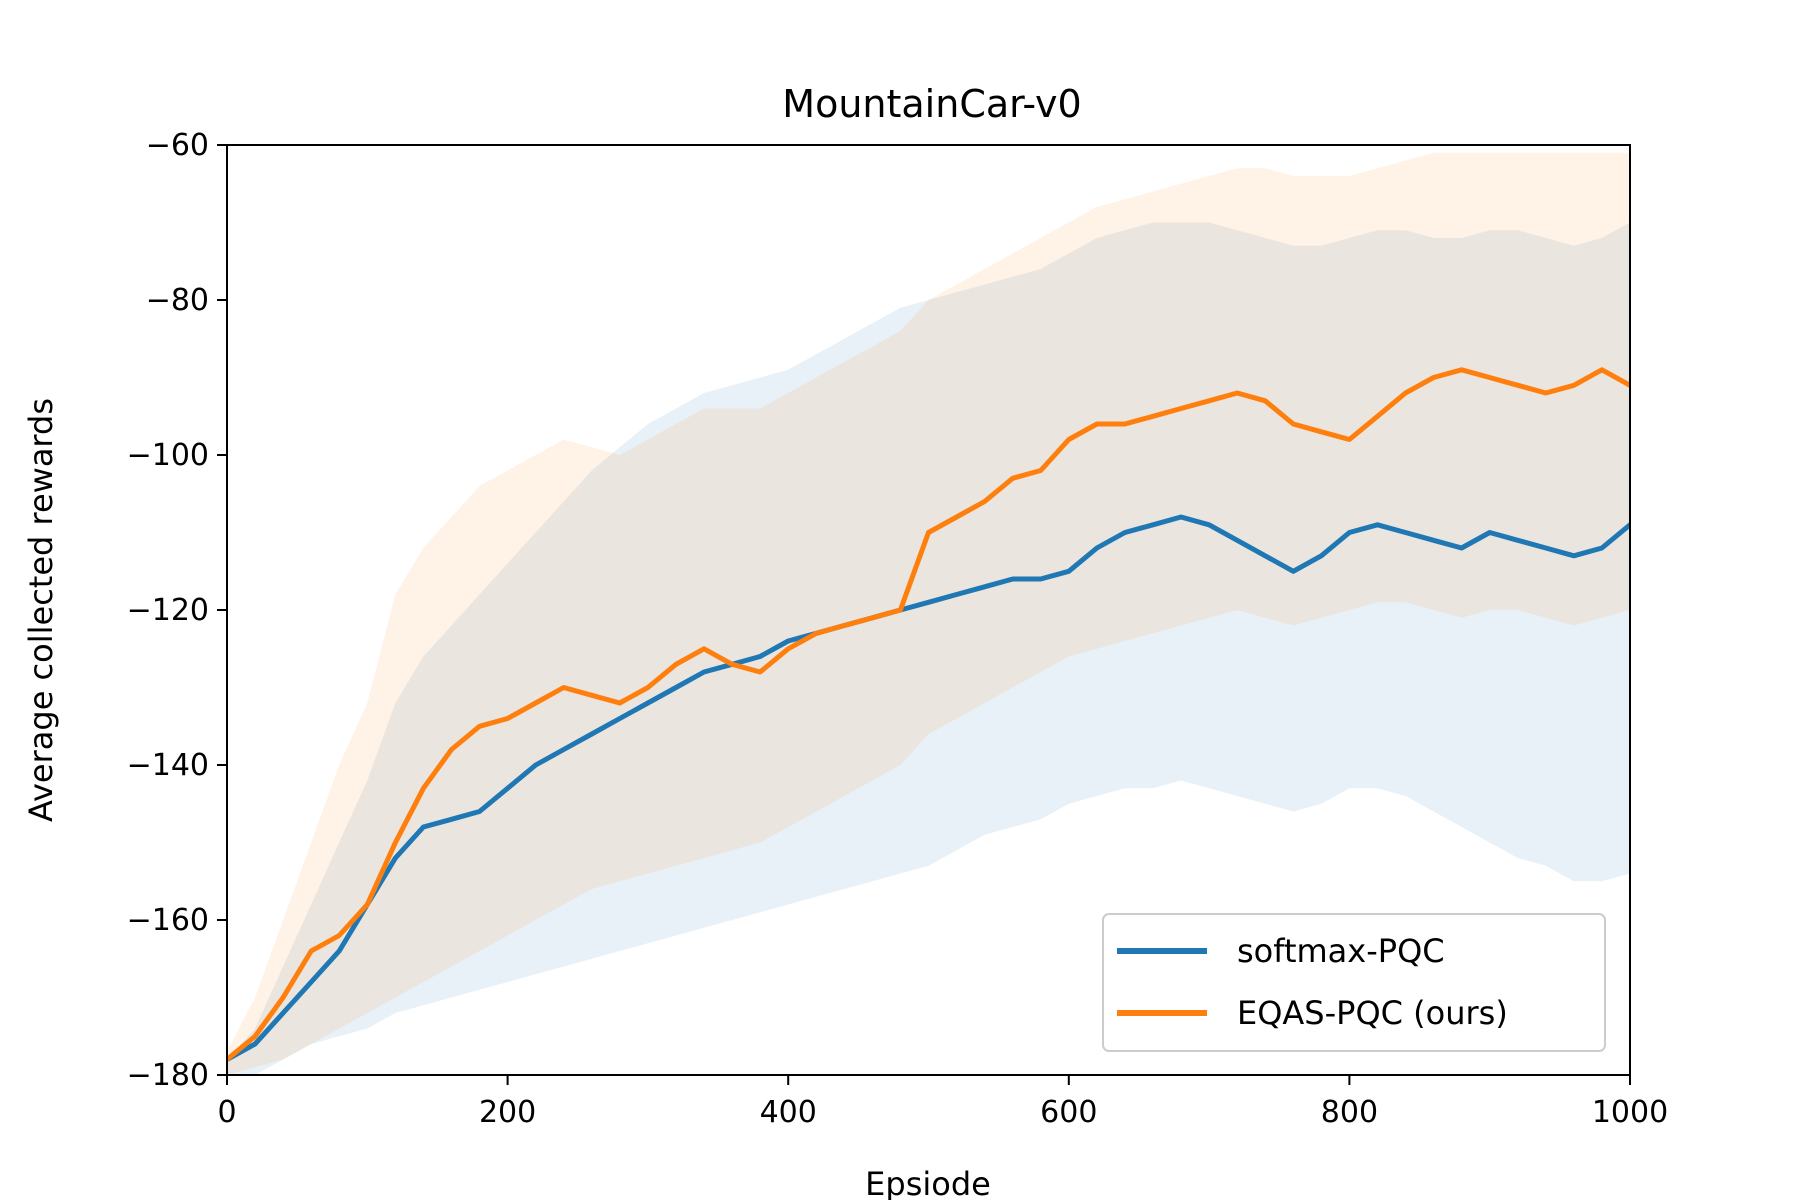 This screenshot has width=1800, height=1200. I want to click on y-tick-label: −140, so click(168, 765).